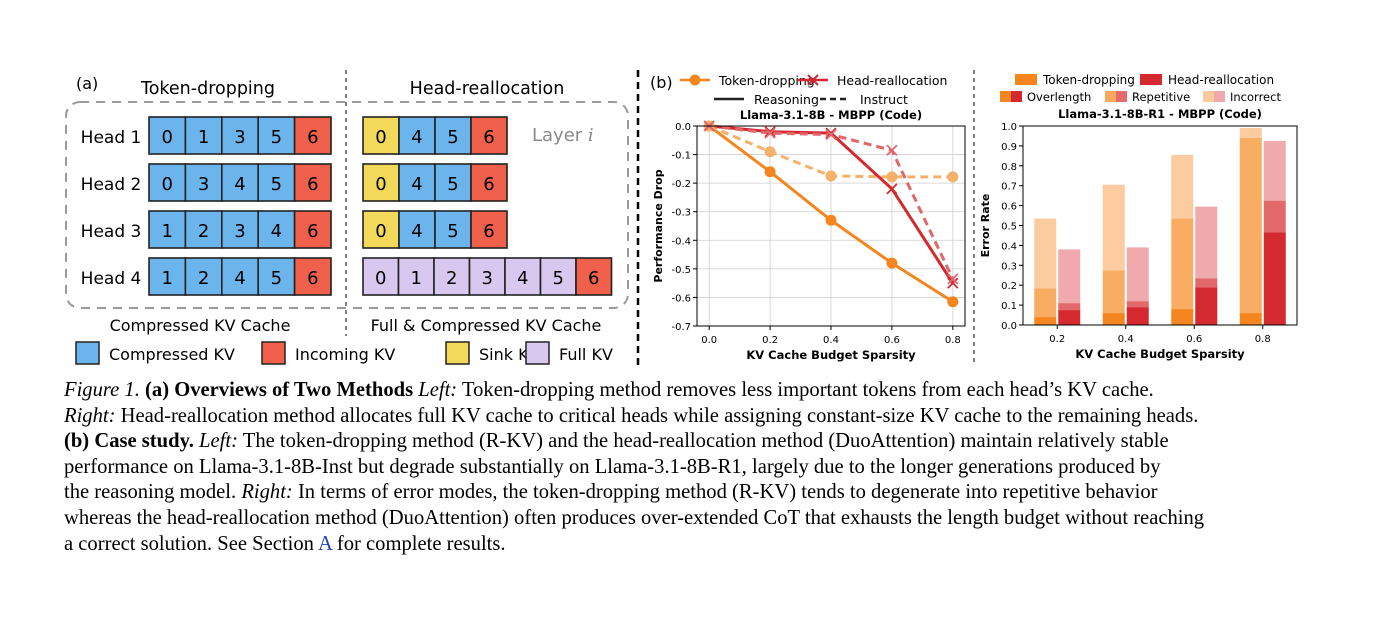  I want to click on y-tick-label: 0.6, so click(1009, 207).